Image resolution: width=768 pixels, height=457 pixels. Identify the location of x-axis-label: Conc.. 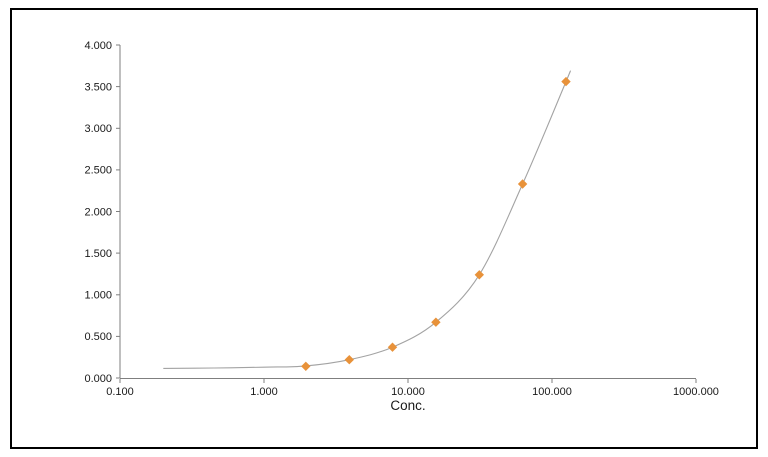
(407, 405).